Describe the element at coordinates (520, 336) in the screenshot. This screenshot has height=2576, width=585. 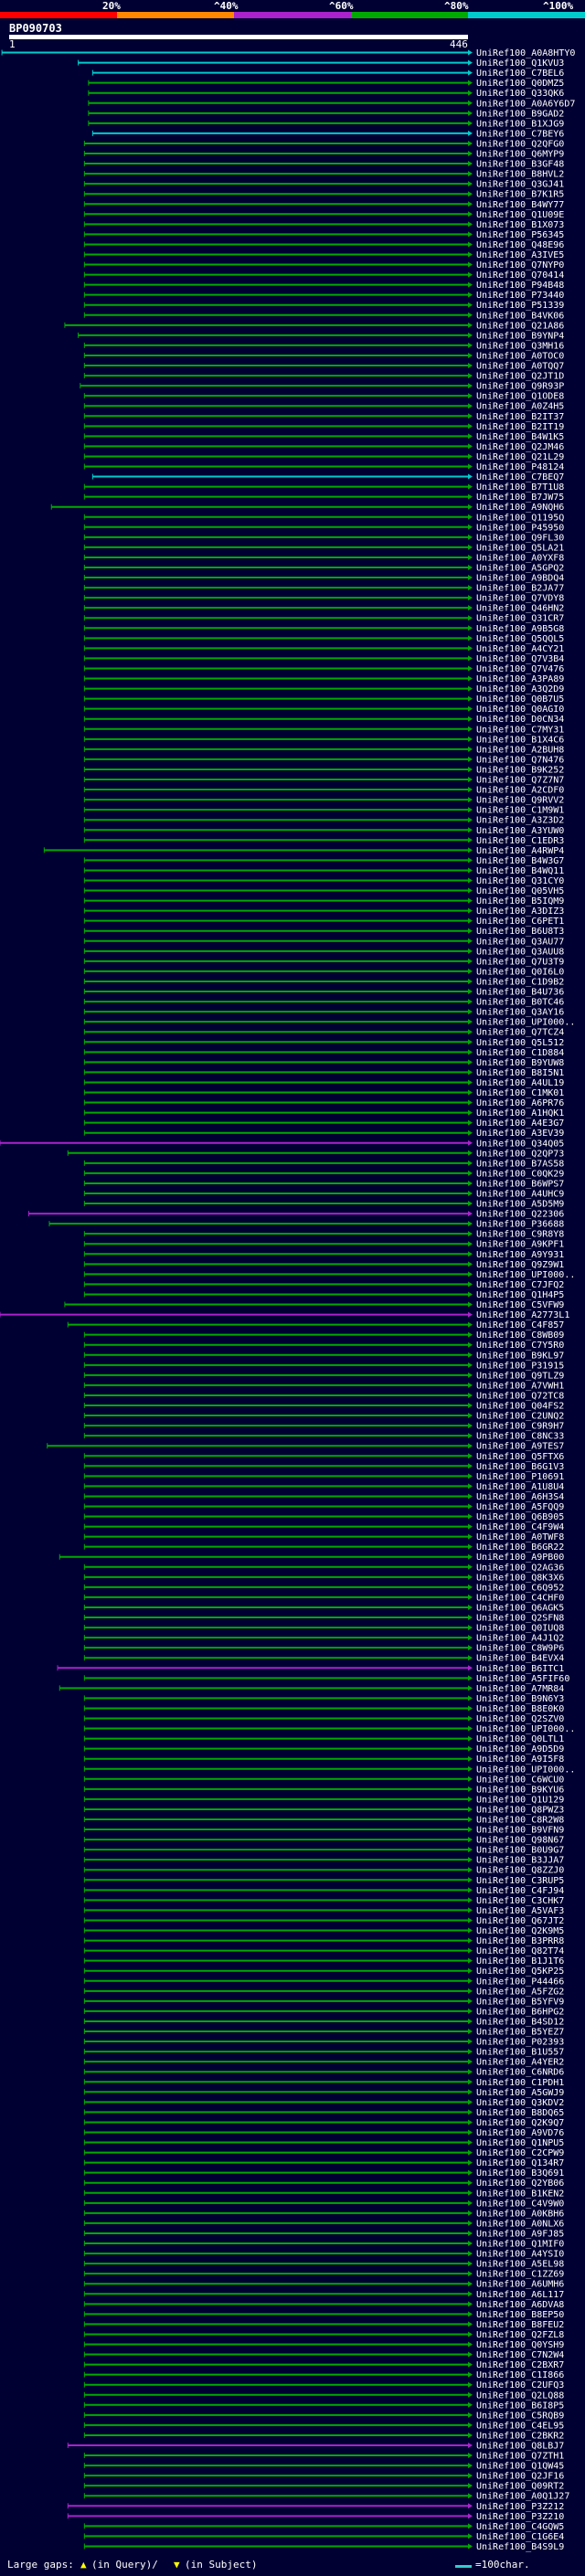
I see `hit-label: UniRef100_B9YNP4` at that location.